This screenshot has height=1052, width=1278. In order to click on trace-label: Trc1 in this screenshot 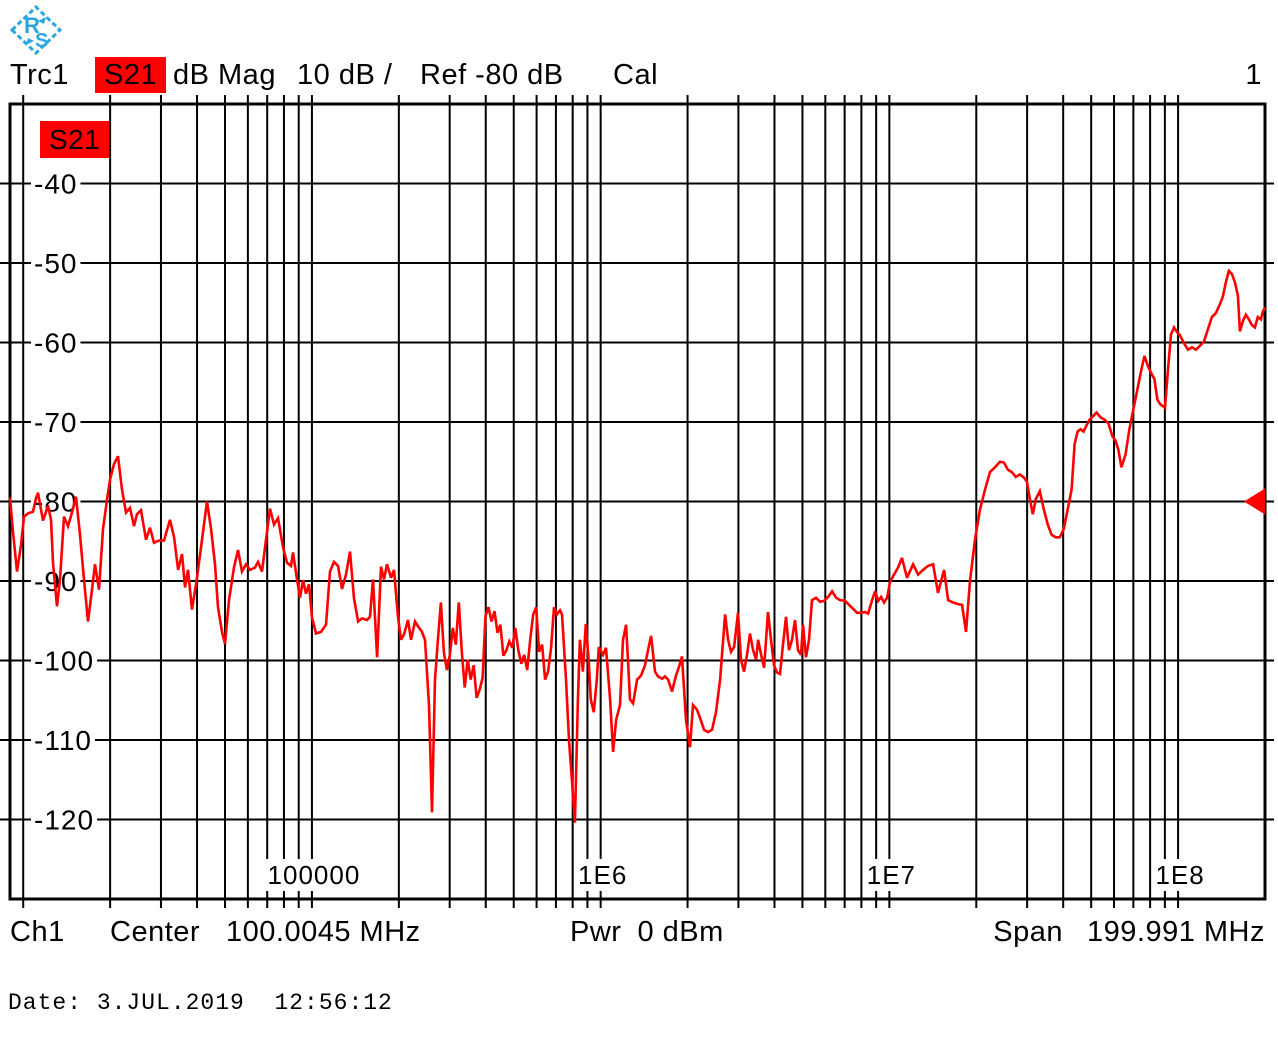, I will do `click(39, 75)`.